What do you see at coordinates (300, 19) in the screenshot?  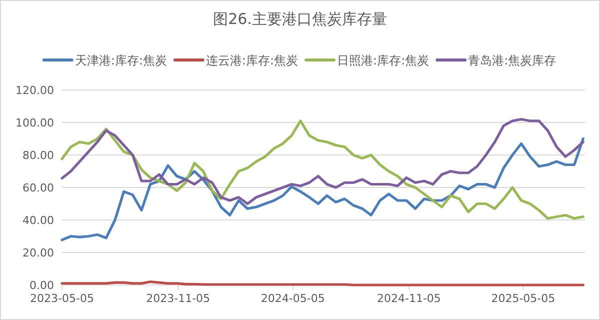 I see `chart-title: 图26.主要港口焦炭库存量` at bounding box center [300, 19].